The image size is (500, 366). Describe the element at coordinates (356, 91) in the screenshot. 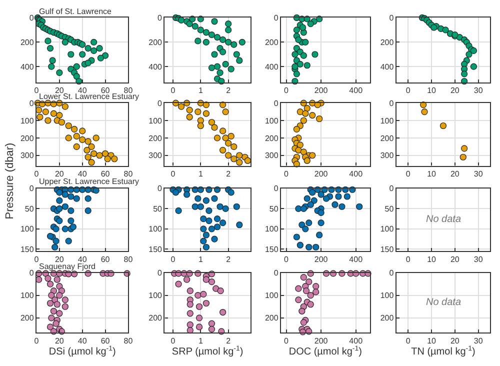

I see `x-tick-label: 400` at that location.